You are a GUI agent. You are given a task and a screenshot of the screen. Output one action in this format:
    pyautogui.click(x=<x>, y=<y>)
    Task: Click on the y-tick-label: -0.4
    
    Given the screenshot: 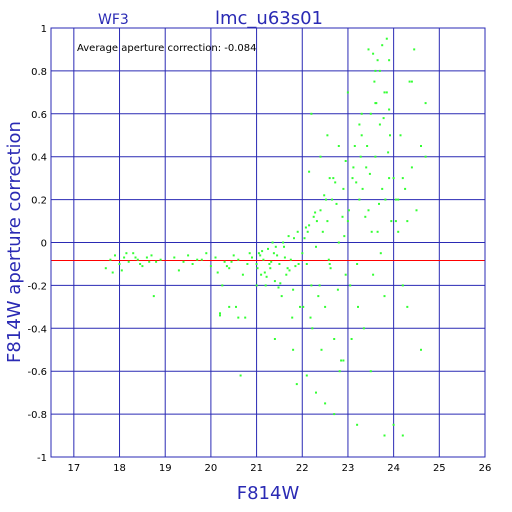 What is the action you would take?
    pyautogui.click(x=37, y=329)
    